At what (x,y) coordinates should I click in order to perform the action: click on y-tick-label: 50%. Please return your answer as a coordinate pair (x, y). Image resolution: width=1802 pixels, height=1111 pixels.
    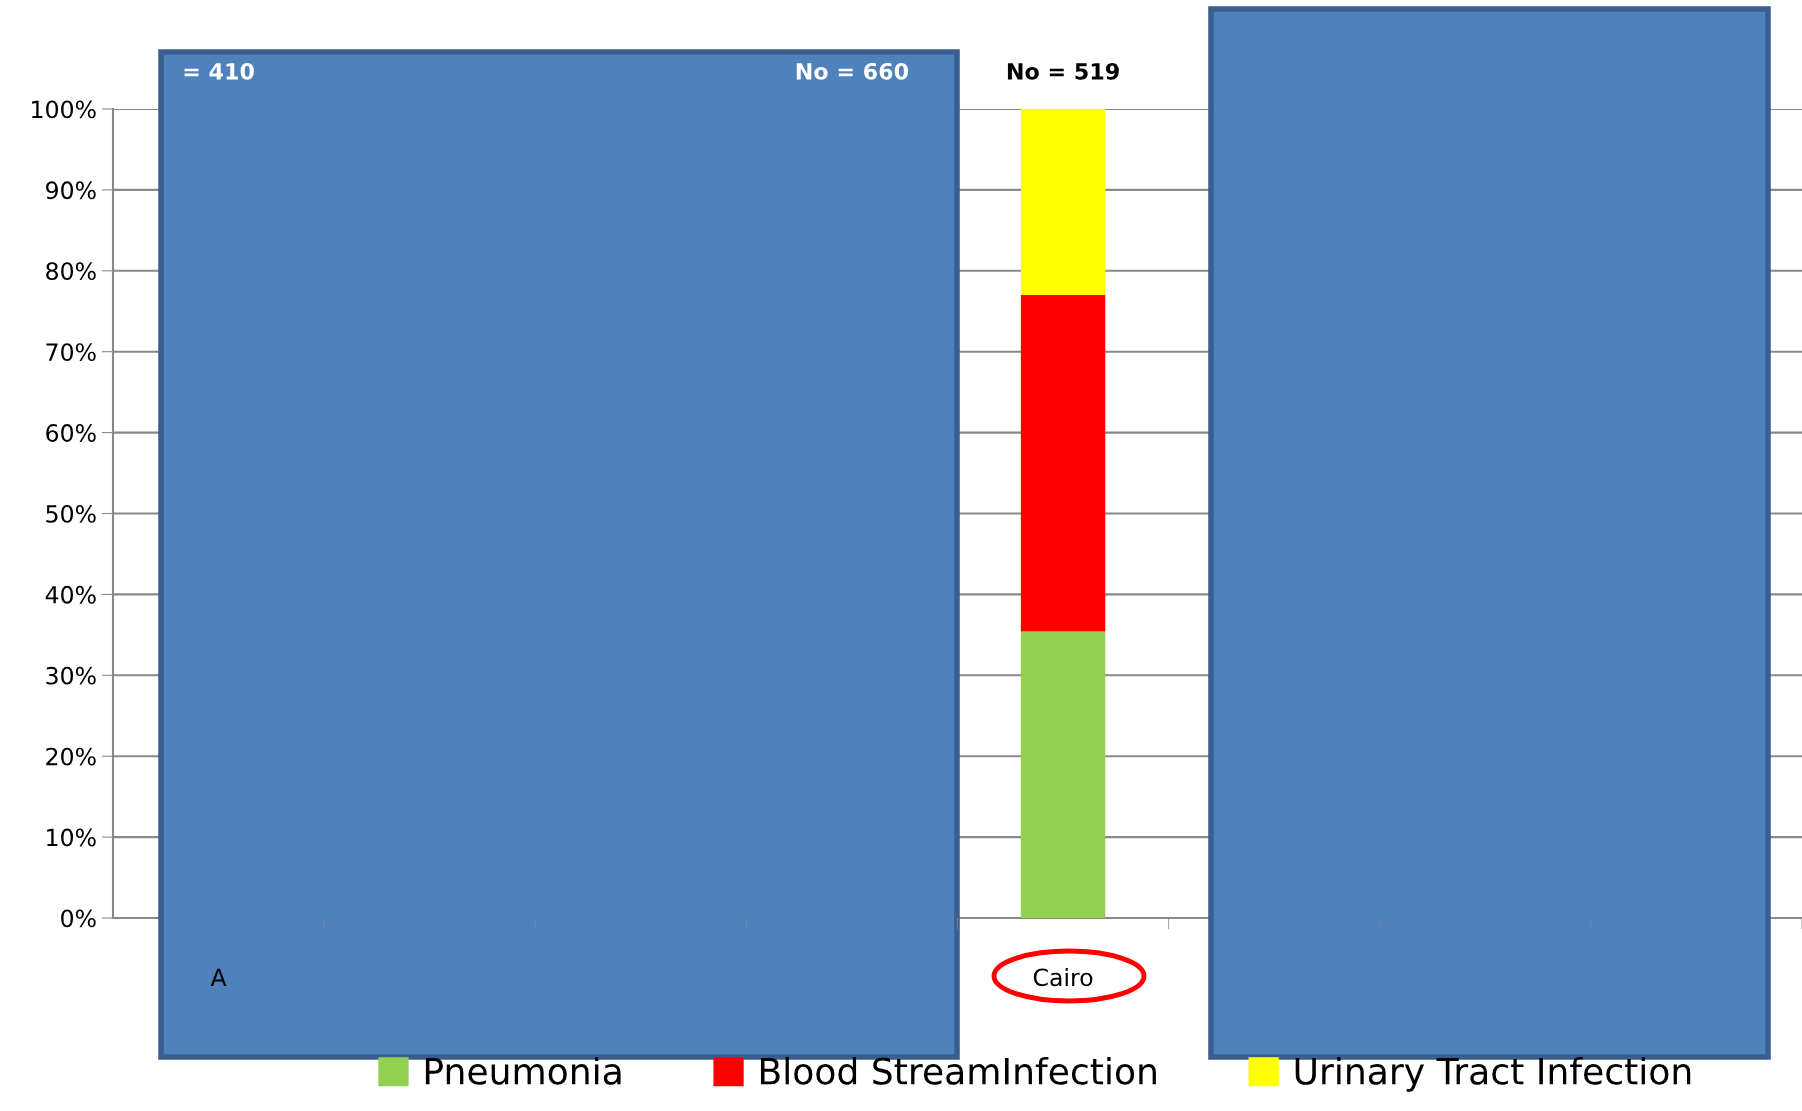
    Looking at the image, I should click on (71, 513).